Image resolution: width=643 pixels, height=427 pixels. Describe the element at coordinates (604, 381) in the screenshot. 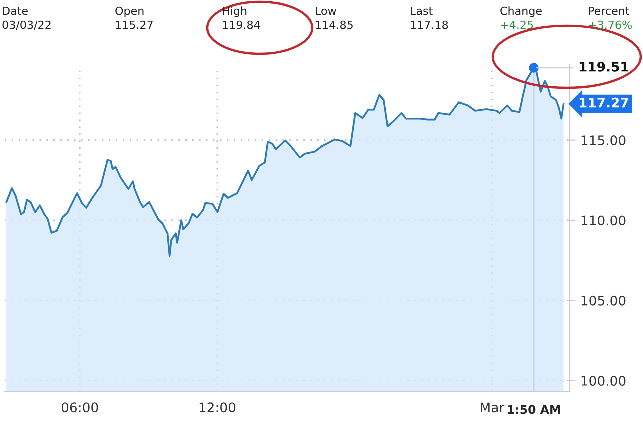

I see `y-tick-label: 100.00` at that location.